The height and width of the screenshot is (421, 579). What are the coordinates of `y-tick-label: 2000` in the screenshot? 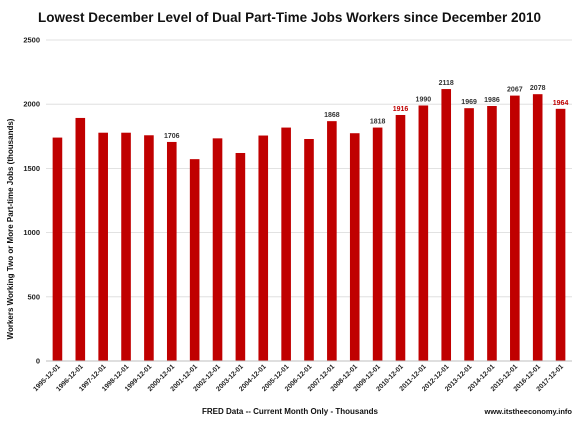 It's located at (31, 104).